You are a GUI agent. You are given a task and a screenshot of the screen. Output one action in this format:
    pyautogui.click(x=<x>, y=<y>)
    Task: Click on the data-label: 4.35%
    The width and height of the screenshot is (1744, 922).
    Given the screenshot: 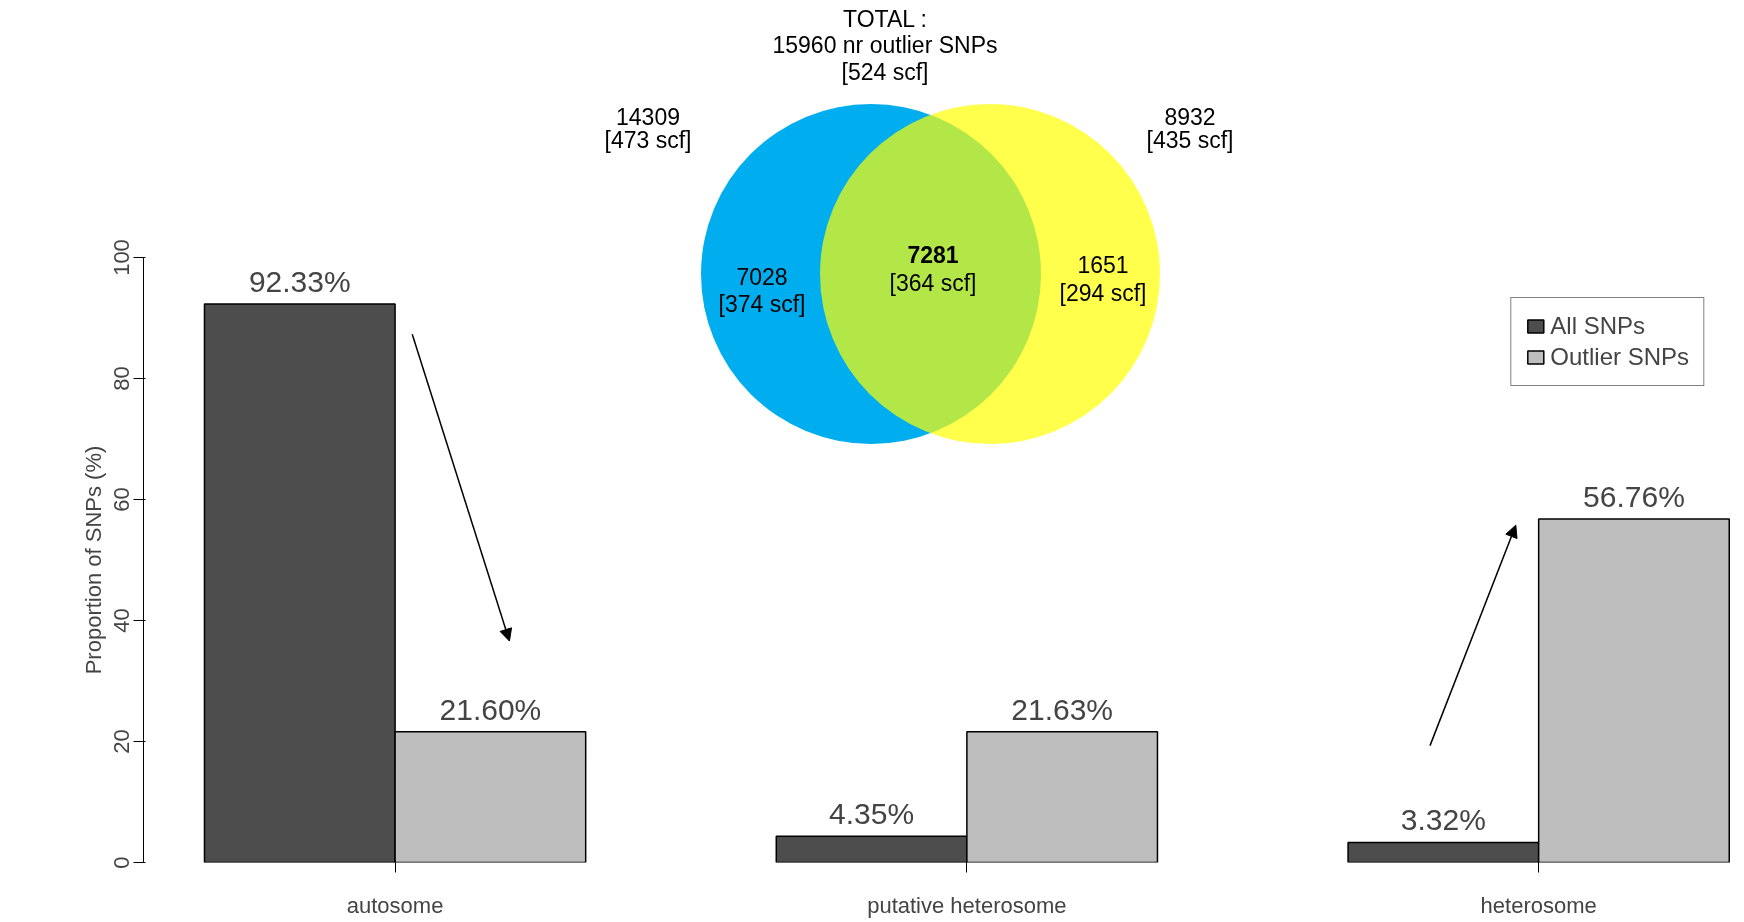 What is the action you would take?
    pyautogui.click(x=872, y=814)
    